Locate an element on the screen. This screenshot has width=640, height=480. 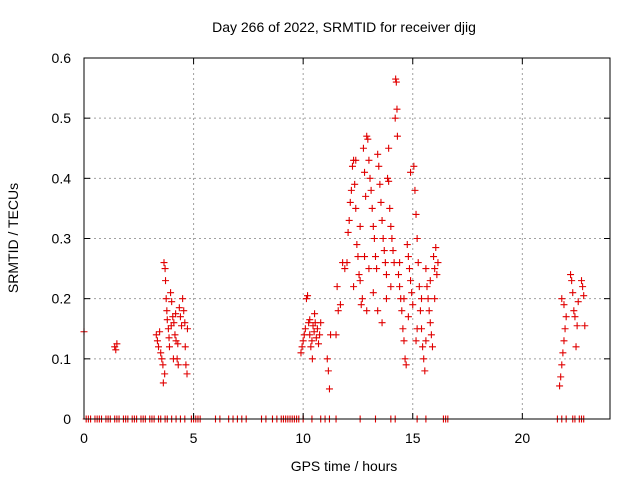
y-tick-label: 0.4 is located at coordinates (62, 178).